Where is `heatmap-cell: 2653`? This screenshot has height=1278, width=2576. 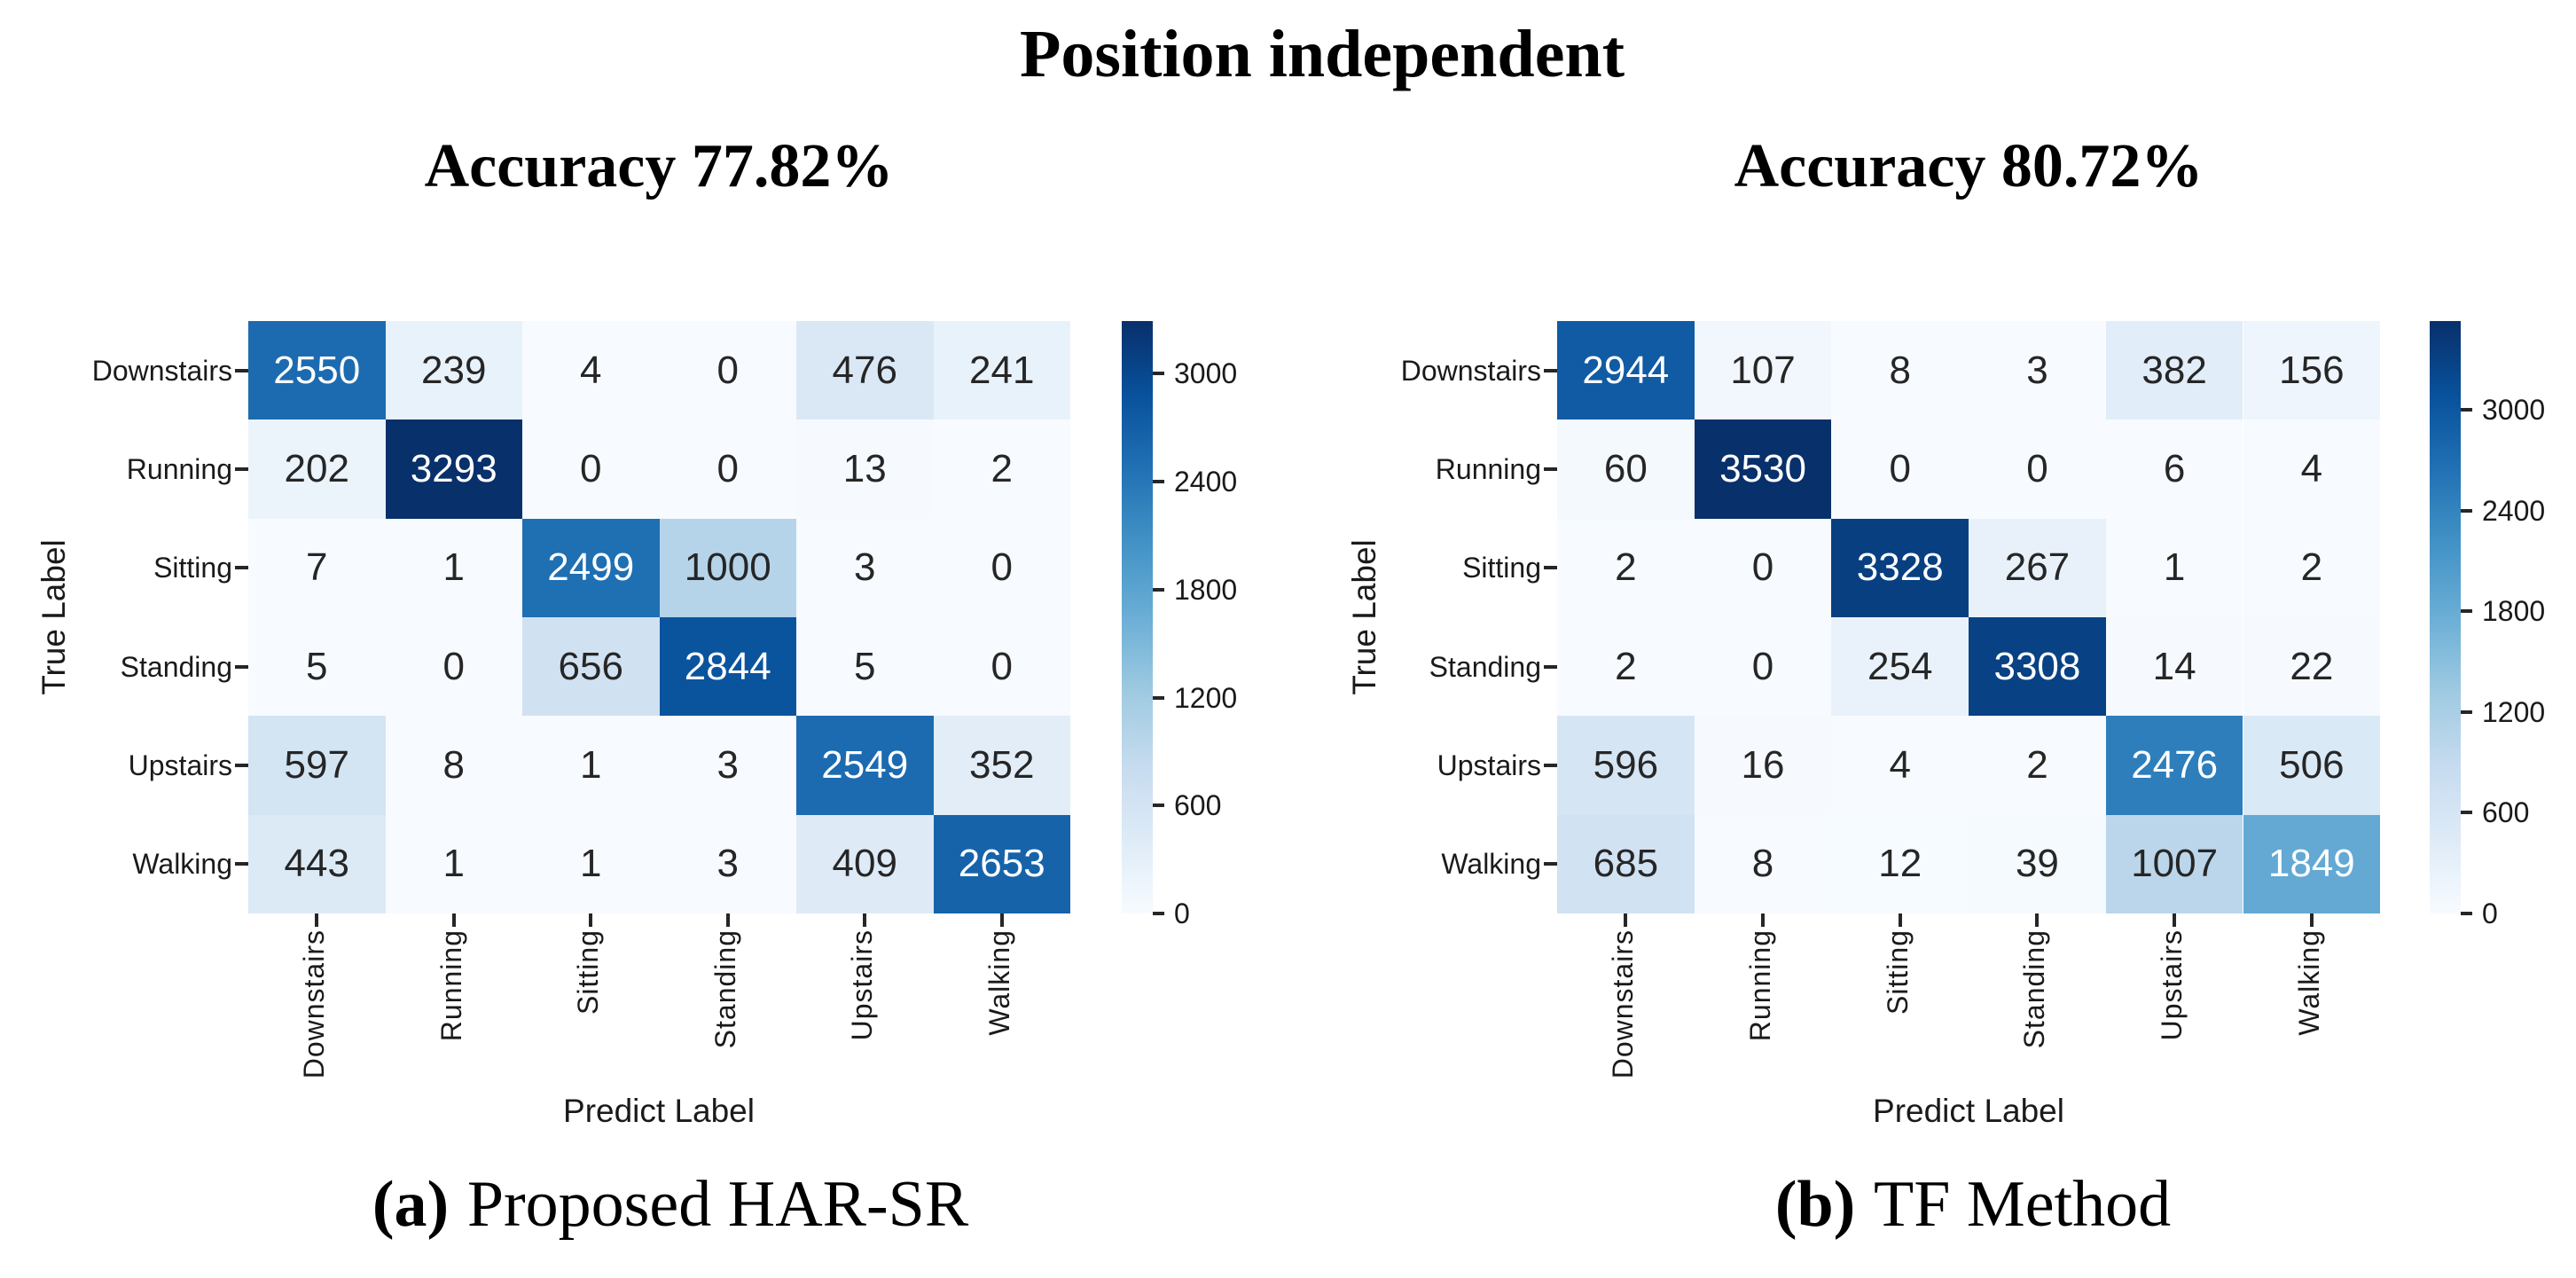
heatmap-cell: 2653 is located at coordinates (1002, 863).